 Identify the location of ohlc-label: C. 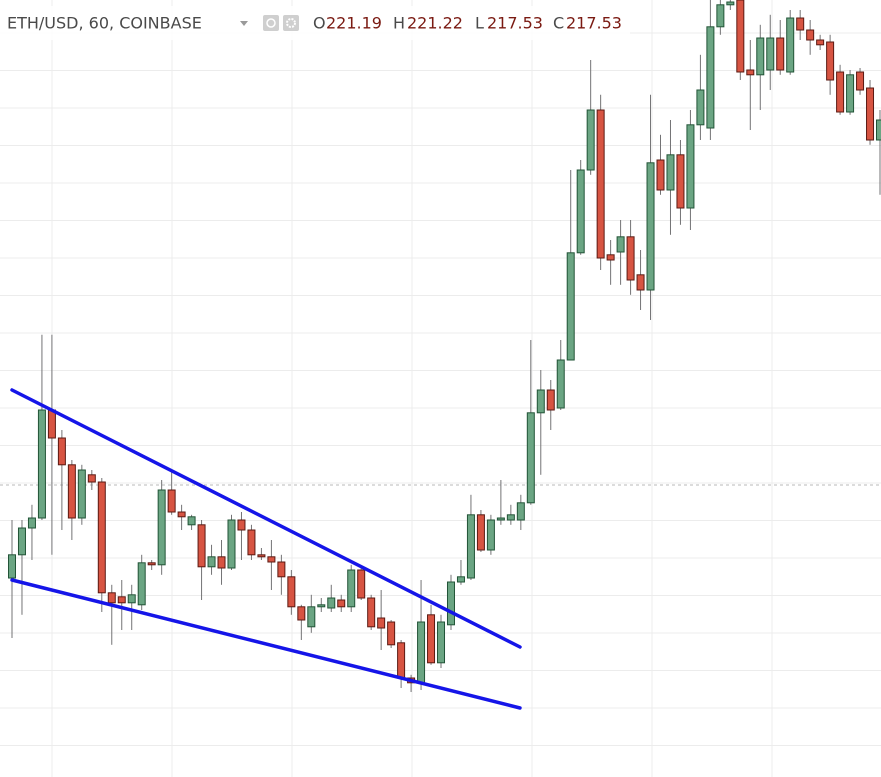
(558, 23).